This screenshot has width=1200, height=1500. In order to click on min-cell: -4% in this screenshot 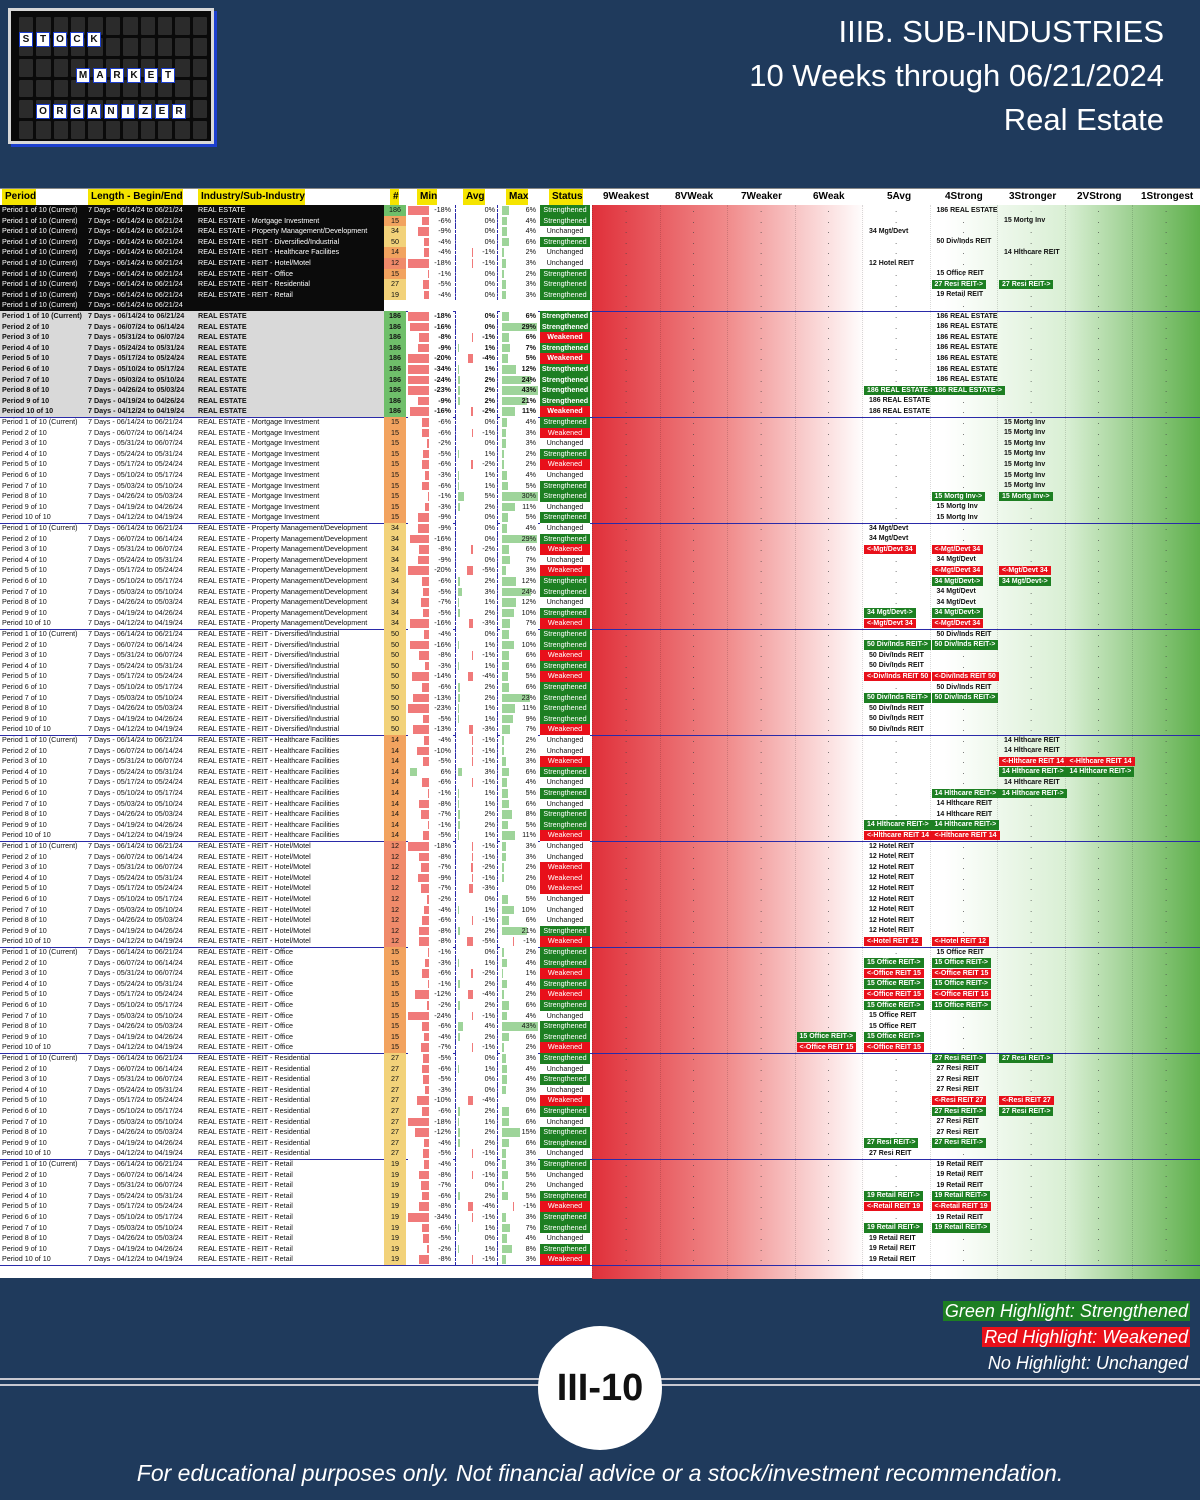, I will do `click(430, 1037)`.